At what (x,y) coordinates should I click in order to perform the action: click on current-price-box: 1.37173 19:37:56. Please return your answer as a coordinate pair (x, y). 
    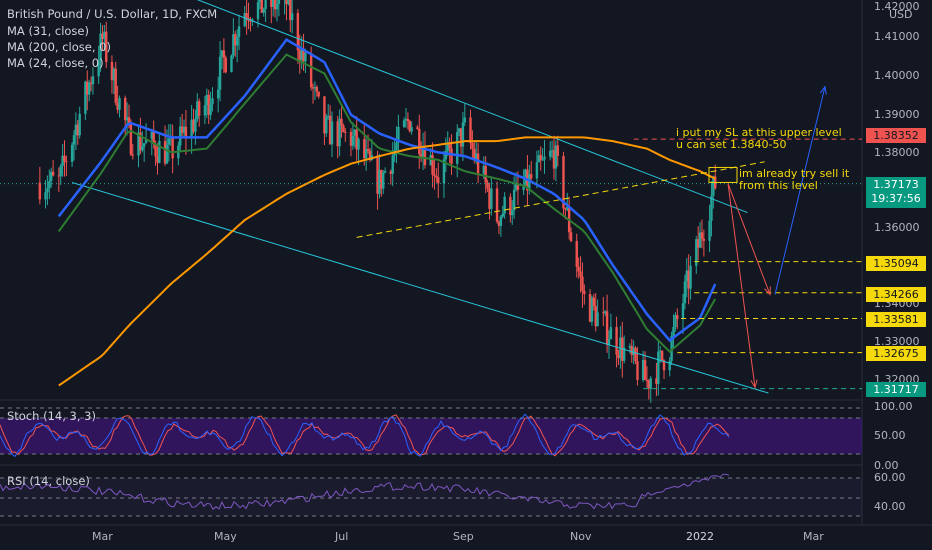
    Looking at the image, I should click on (896, 192).